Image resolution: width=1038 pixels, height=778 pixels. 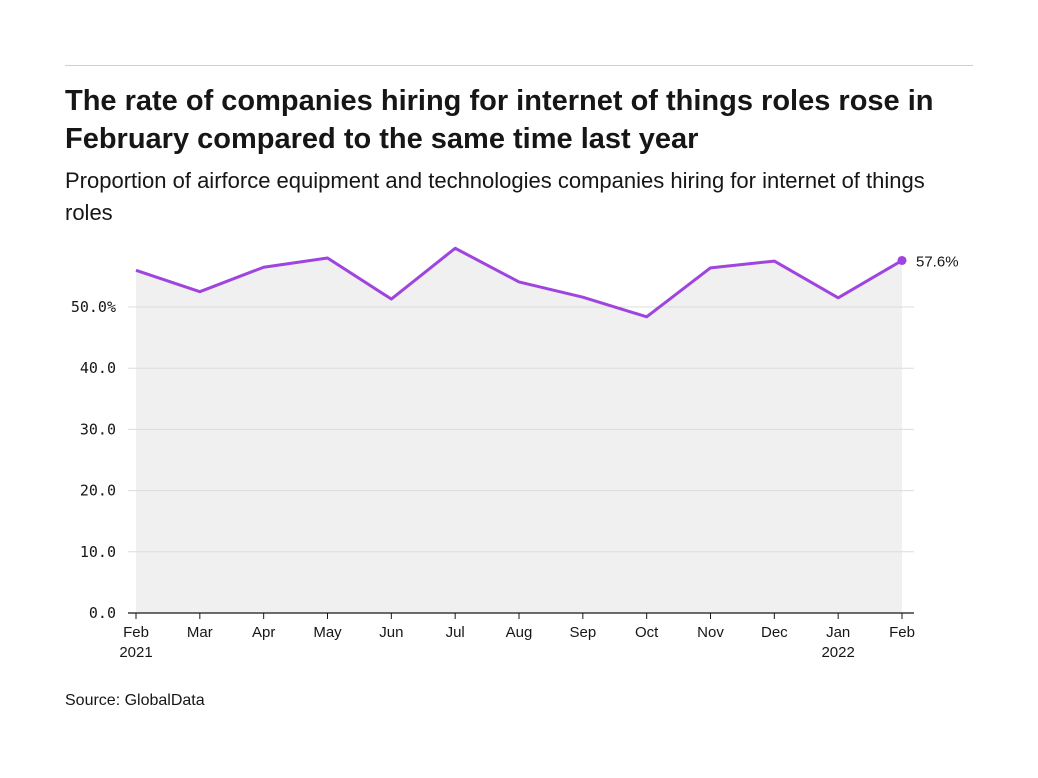 I want to click on series-line, so click(x=519, y=282).